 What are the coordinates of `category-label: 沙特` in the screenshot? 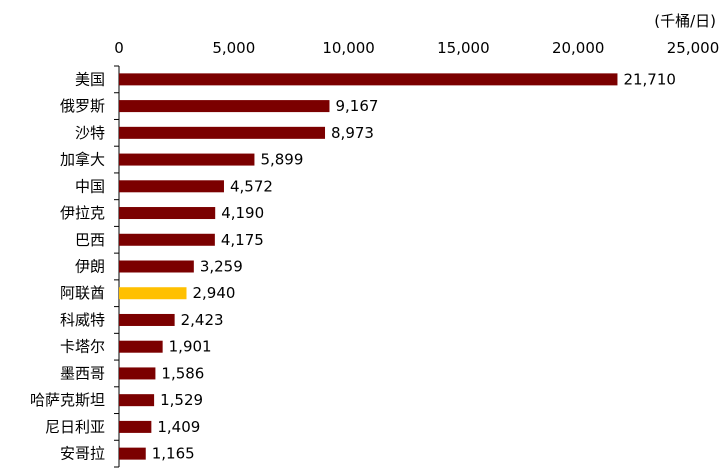 It's located at (90, 133).